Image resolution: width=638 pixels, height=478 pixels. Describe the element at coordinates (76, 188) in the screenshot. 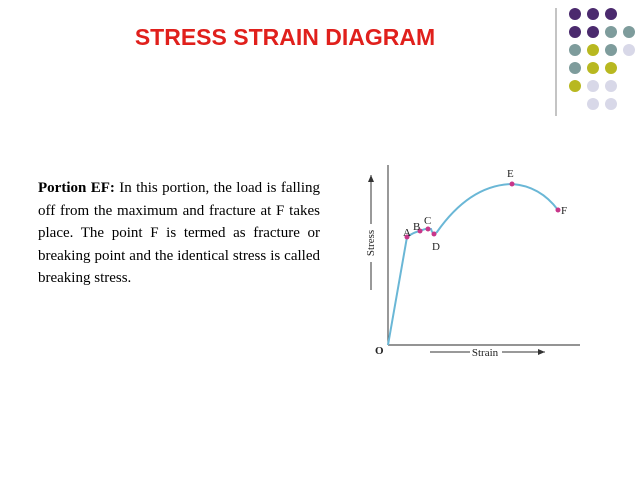

I see `heading: Portion EF:` at that location.